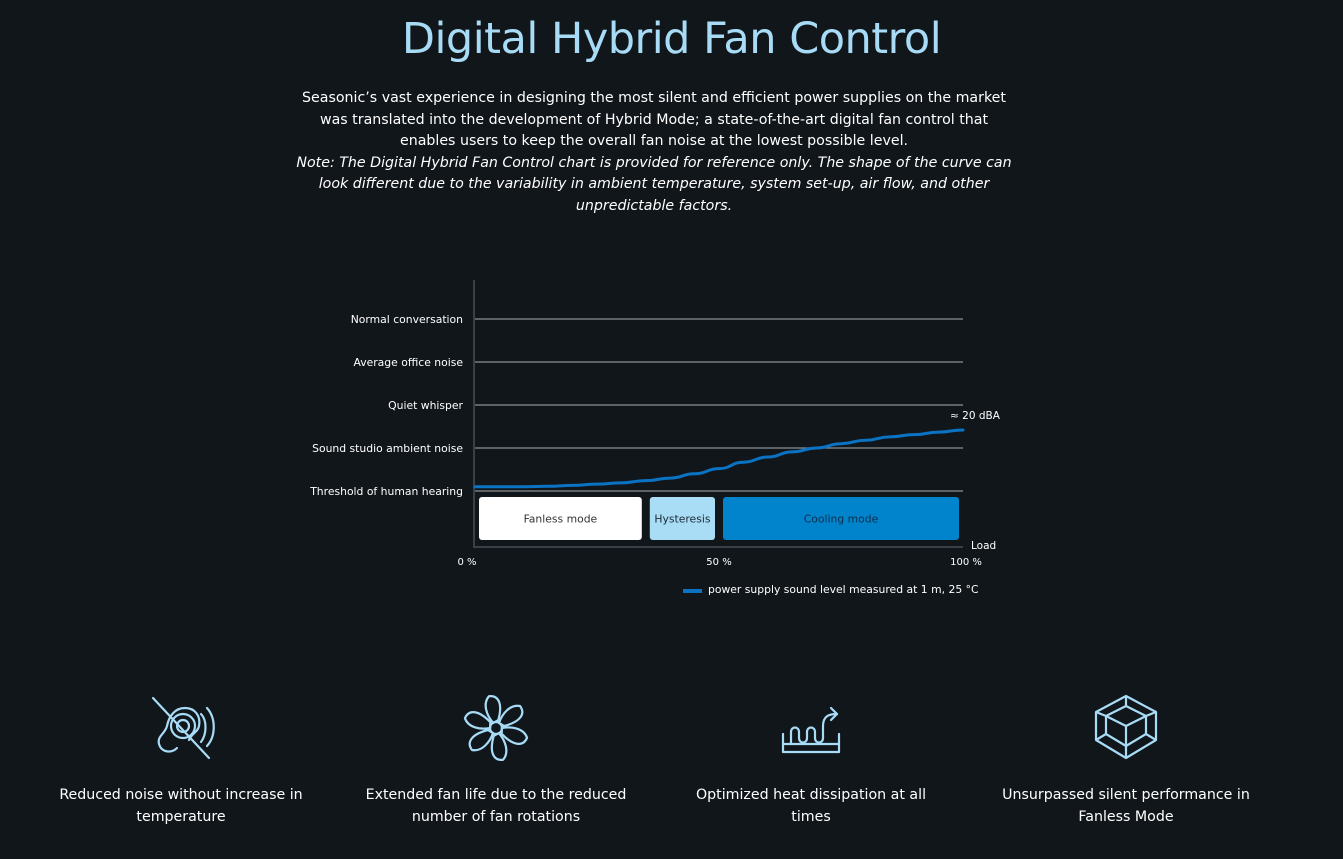 The height and width of the screenshot is (859, 1343). Describe the element at coordinates (671, 39) in the screenshot. I see `page-title: Digital Hybrid Fan Control` at that location.